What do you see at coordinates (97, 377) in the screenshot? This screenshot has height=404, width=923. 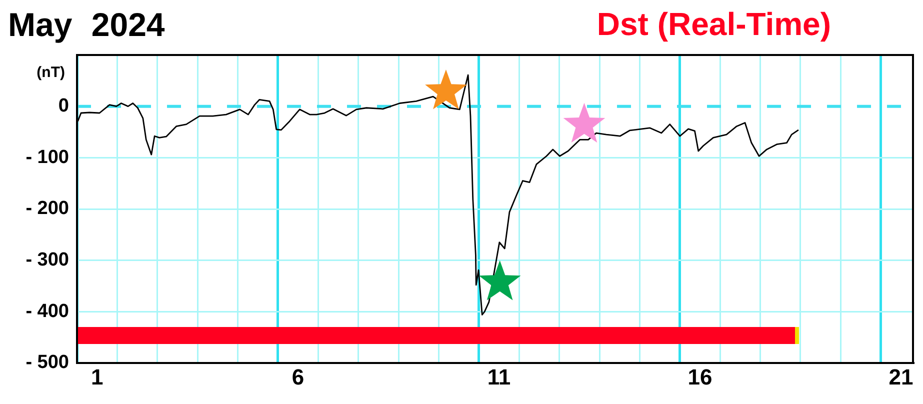 I see `x-tick-label: 1` at bounding box center [97, 377].